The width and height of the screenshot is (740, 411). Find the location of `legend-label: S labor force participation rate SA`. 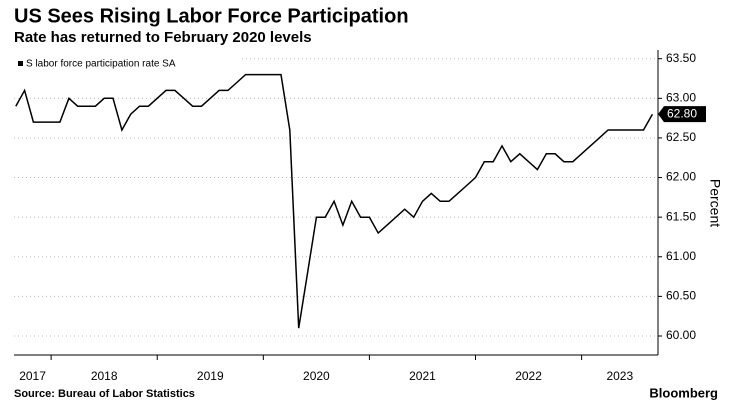

legend-label: S labor force participation rate SA is located at coordinates (101, 64).